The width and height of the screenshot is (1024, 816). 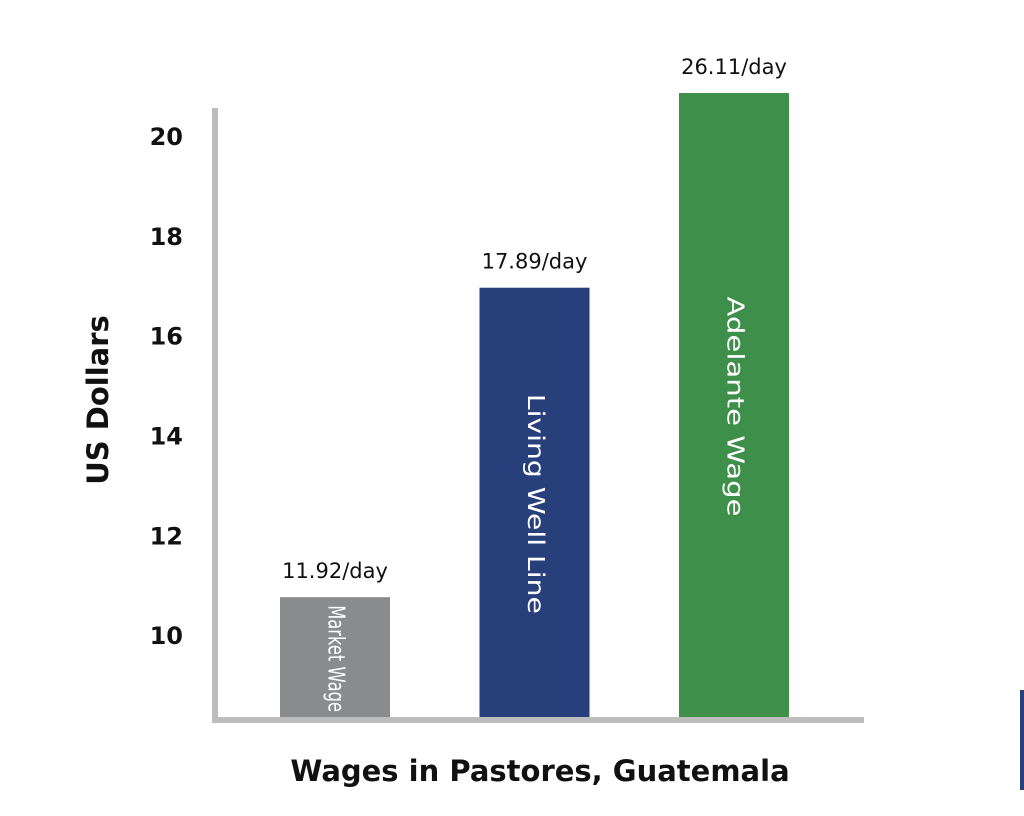 I want to click on y-tick-label: 10, so click(x=166, y=636).